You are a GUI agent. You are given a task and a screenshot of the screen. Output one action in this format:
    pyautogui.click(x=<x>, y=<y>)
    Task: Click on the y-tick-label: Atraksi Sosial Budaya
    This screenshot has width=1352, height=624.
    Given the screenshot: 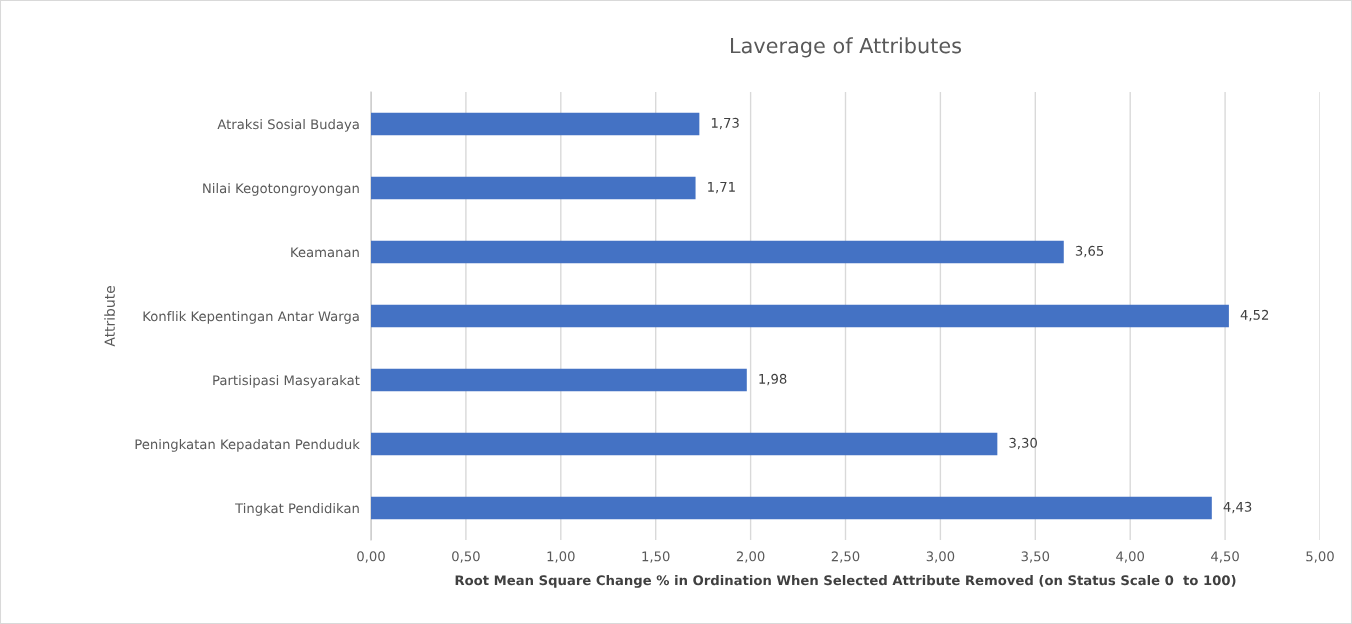 What is the action you would take?
    pyautogui.click(x=288, y=125)
    